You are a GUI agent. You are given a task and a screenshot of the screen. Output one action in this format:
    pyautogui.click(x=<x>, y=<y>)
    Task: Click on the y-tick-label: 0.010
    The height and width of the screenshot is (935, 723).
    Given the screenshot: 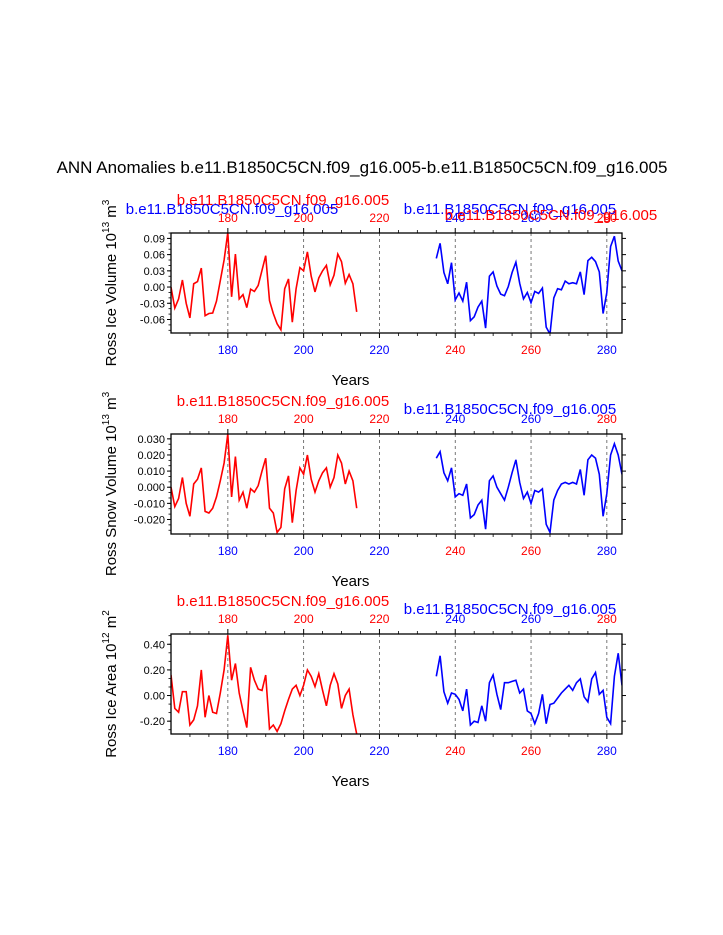 What is the action you would take?
    pyautogui.click(x=151, y=472)
    